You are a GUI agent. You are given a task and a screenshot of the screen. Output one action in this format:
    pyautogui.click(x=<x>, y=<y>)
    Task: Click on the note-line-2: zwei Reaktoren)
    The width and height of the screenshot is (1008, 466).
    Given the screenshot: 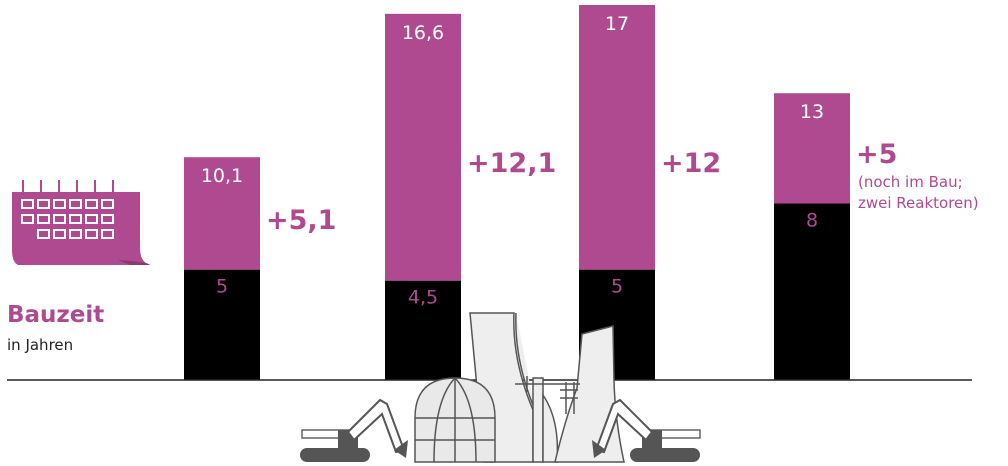 What is the action you would take?
    pyautogui.click(x=918, y=203)
    